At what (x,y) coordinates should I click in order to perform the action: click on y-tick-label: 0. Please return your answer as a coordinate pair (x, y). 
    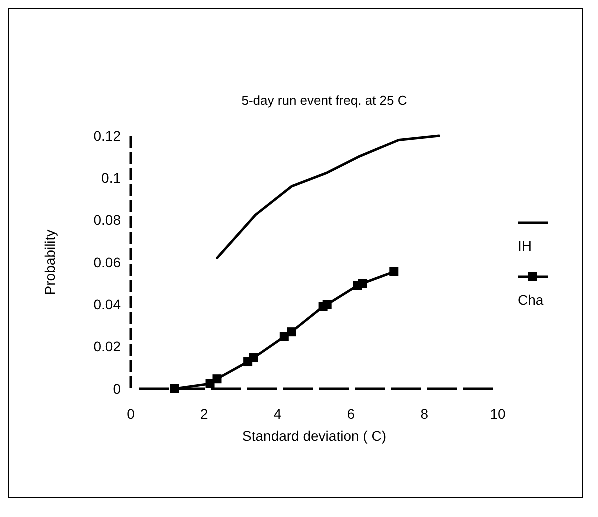
    Looking at the image, I should click on (117, 388).